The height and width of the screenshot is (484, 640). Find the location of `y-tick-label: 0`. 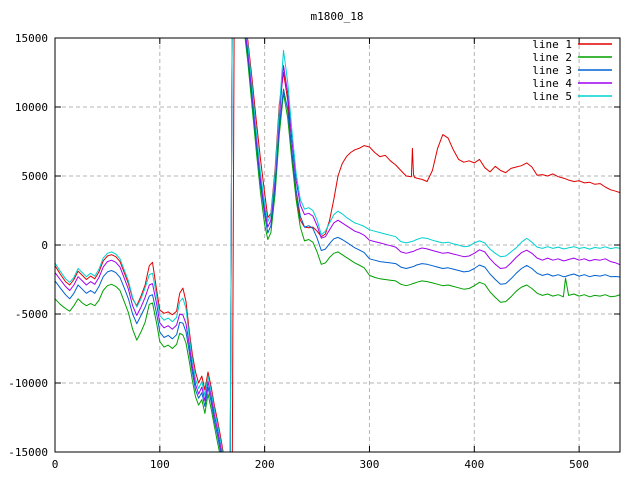

y-tick-label: 0 is located at coordinates (44, 245).